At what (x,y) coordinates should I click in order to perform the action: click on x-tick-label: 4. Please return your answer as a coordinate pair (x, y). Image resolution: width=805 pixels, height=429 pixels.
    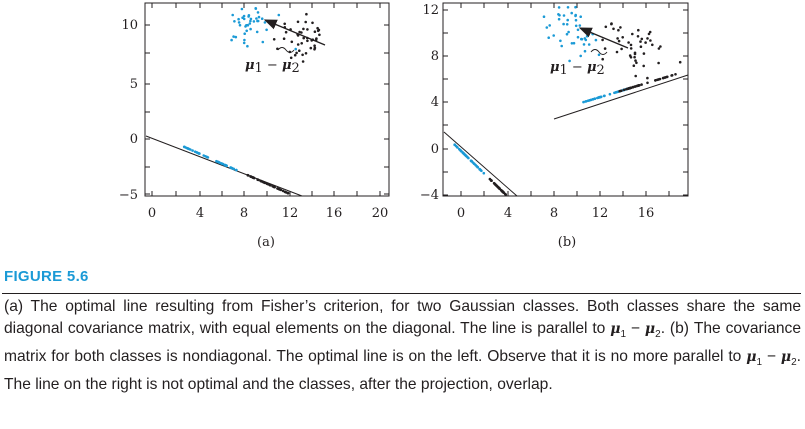
    Looking at the image, I should click on (508, 213).